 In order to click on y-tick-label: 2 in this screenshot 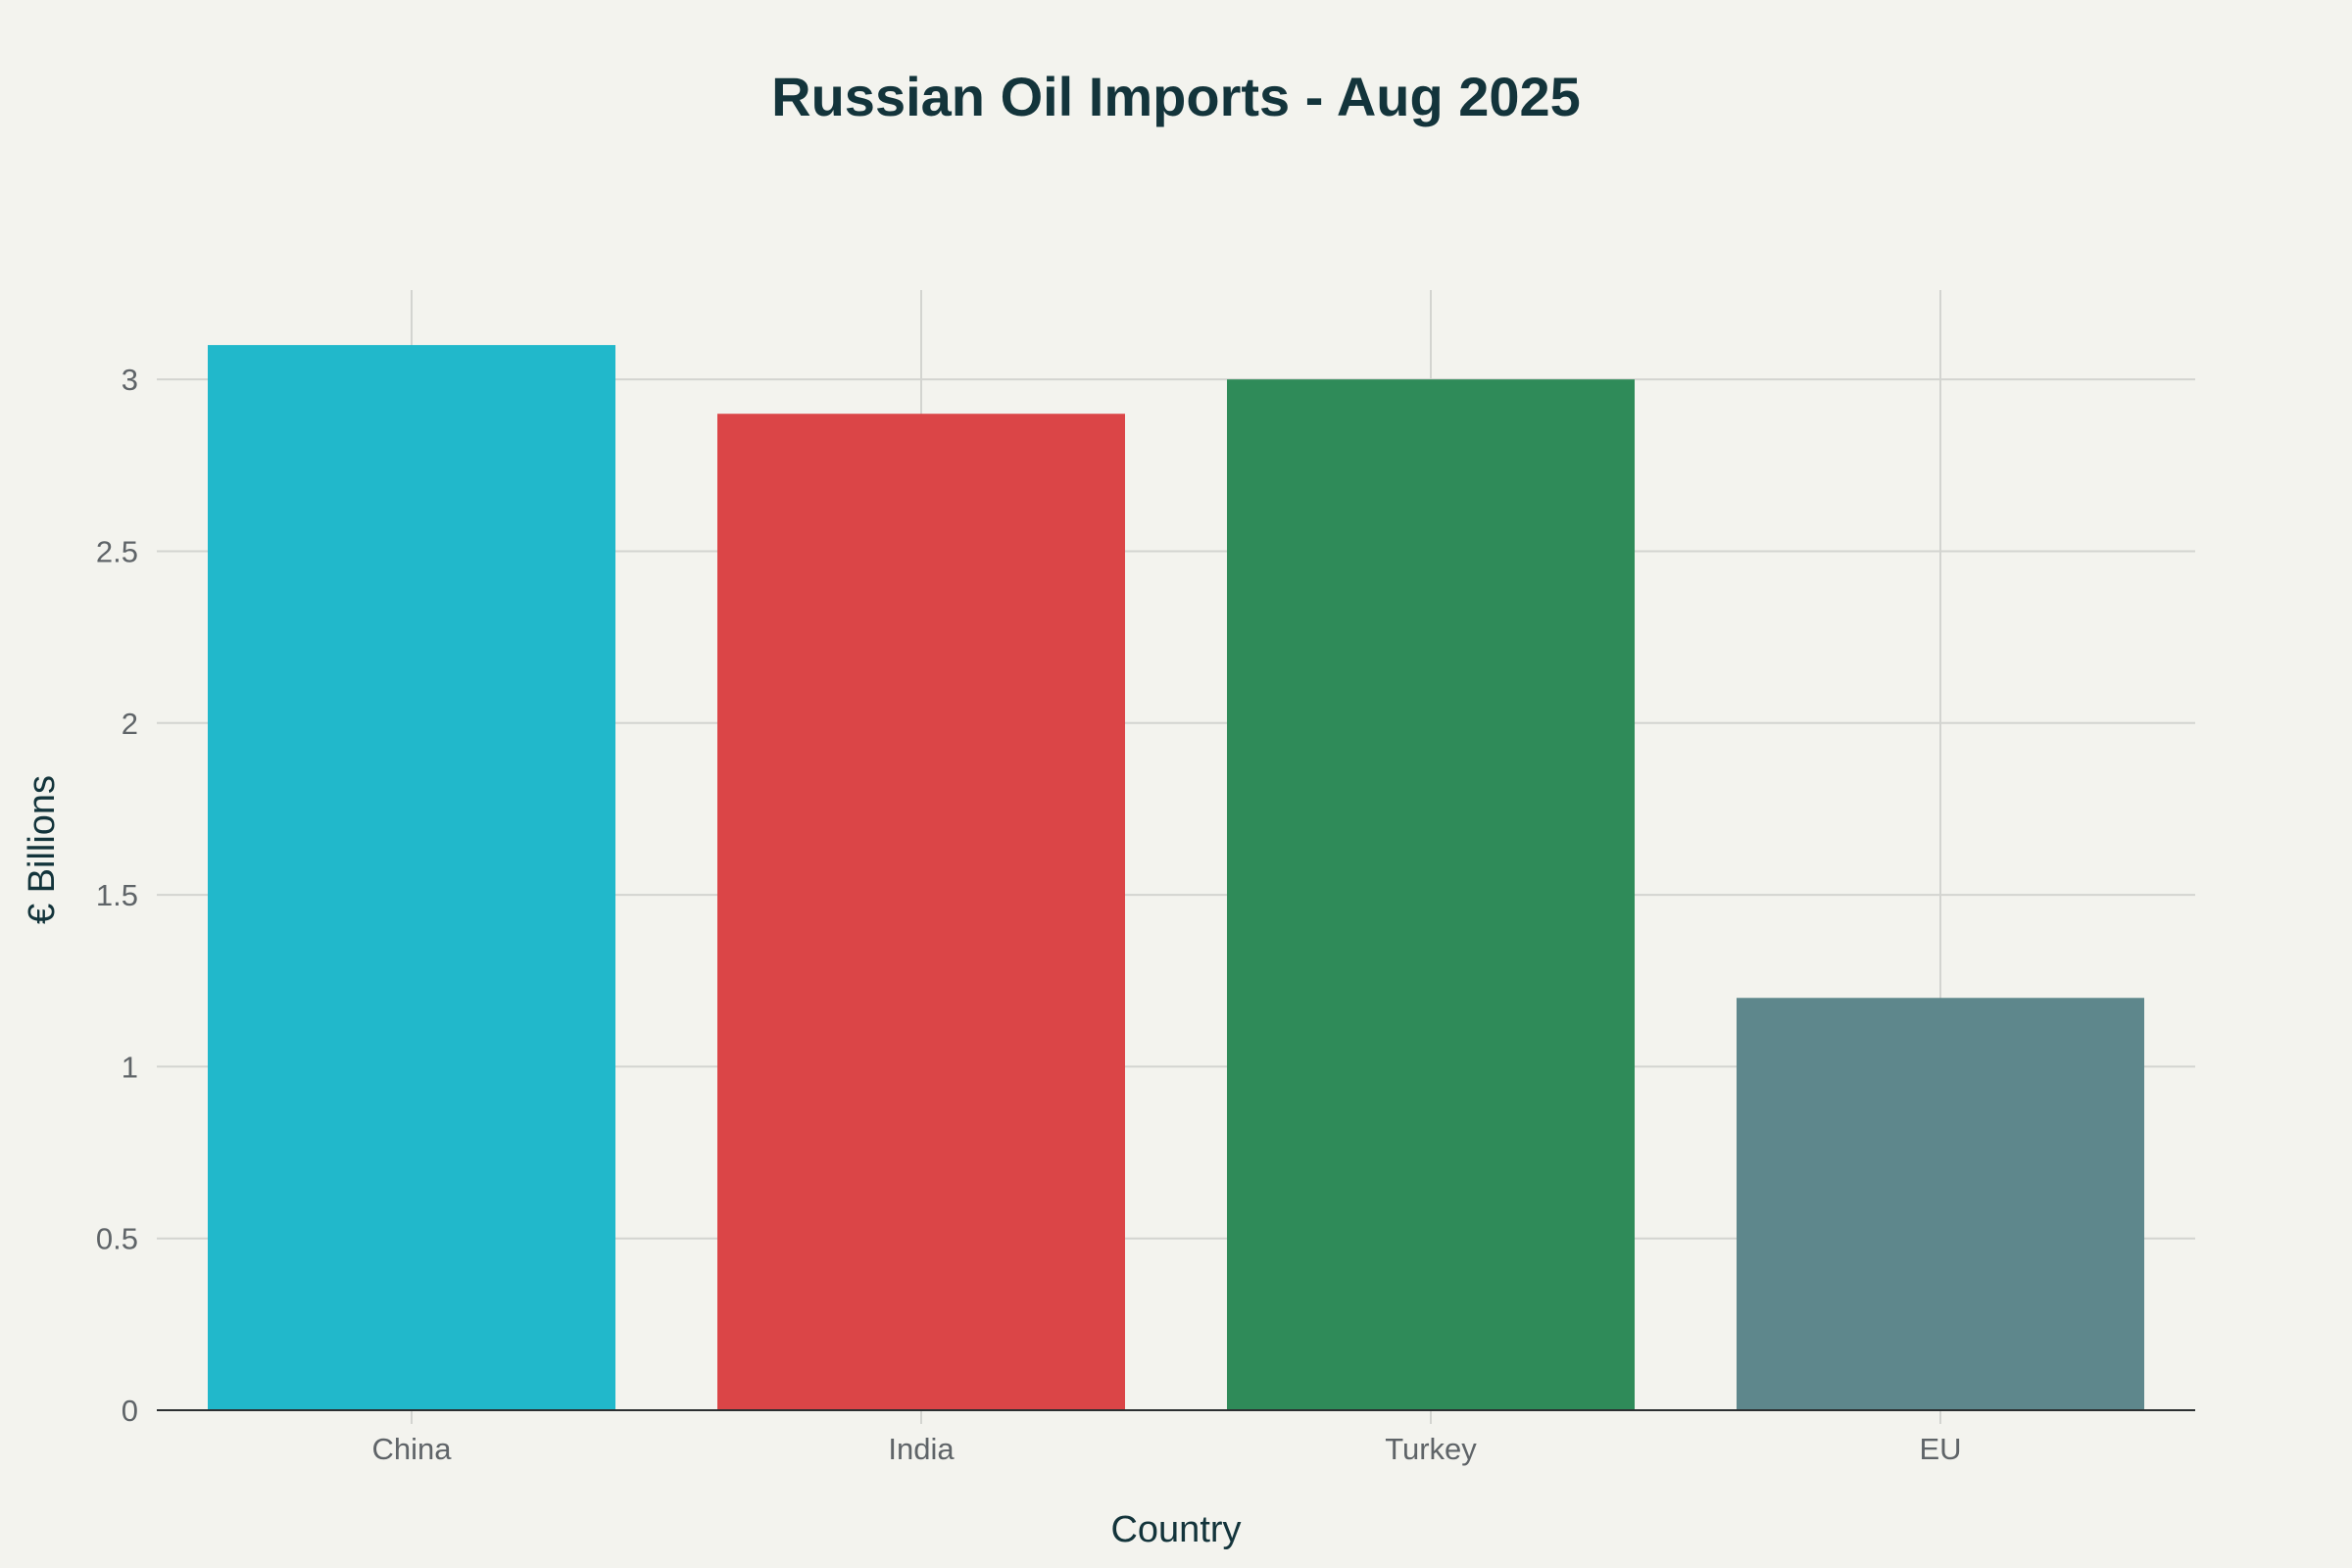, I will do `click(130, 724)`.